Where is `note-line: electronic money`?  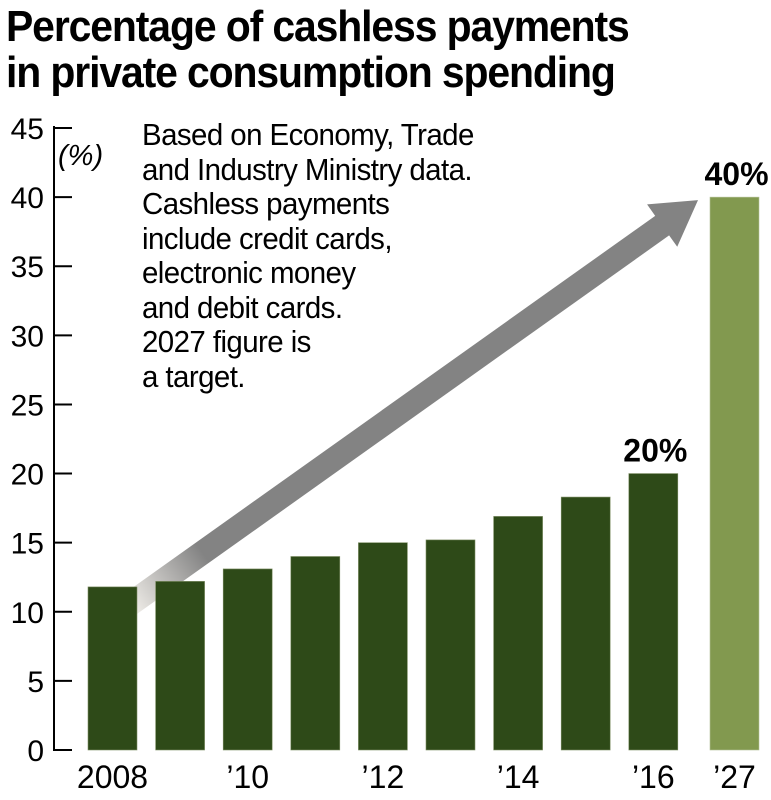 note-line: electronic money is located at coordinates (249, 272).